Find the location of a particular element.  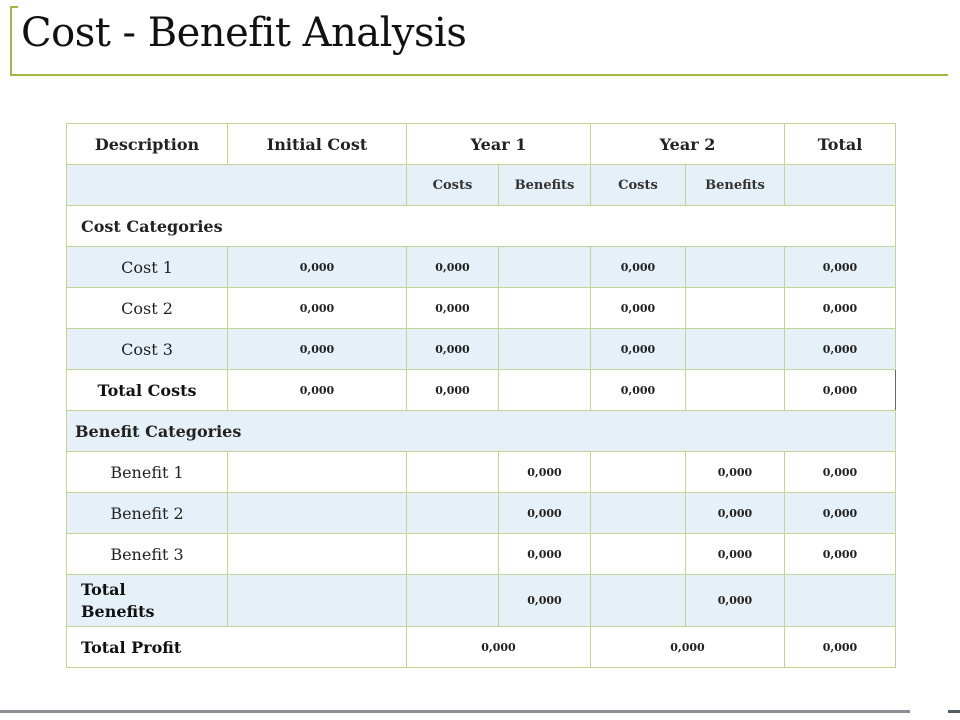

cell-total is located at coordinates (840, 600).